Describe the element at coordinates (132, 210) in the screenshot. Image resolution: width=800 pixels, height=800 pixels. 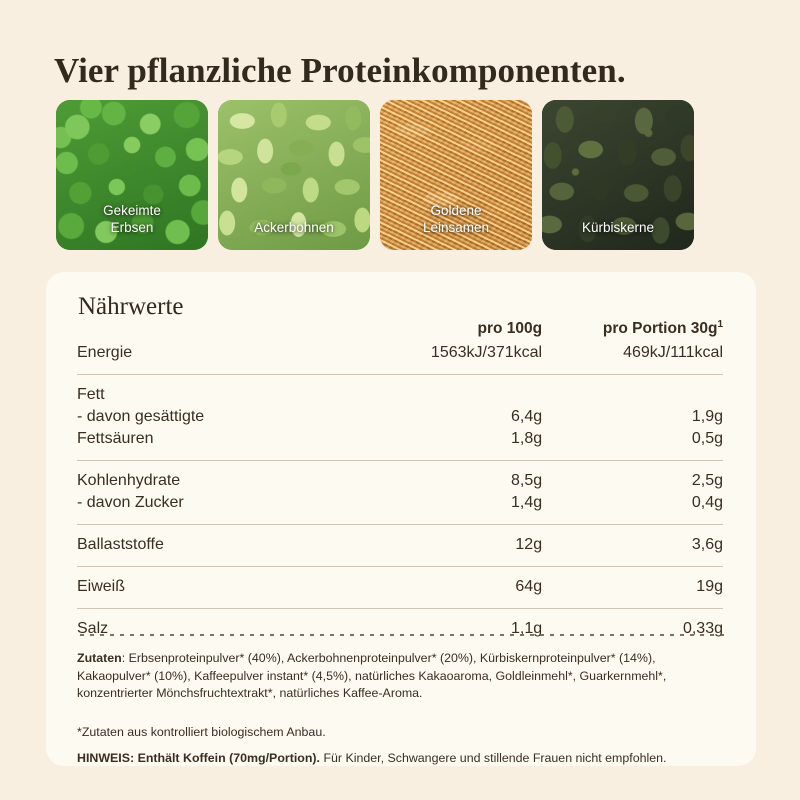
I see `ingredient-tile-label-line1: Gekeimte` at that location.